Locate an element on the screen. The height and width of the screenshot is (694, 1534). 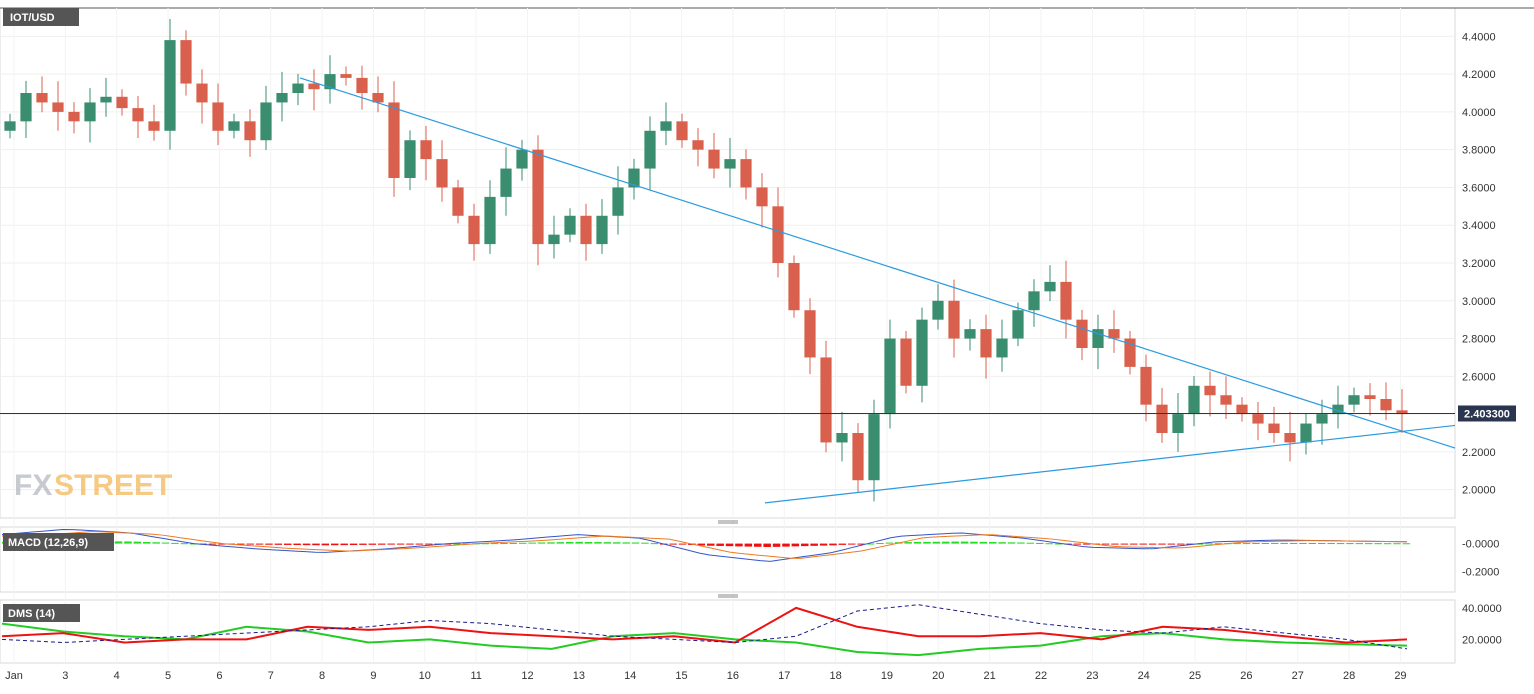
x-tick-label: 19 is located at coordinates (887, 676).